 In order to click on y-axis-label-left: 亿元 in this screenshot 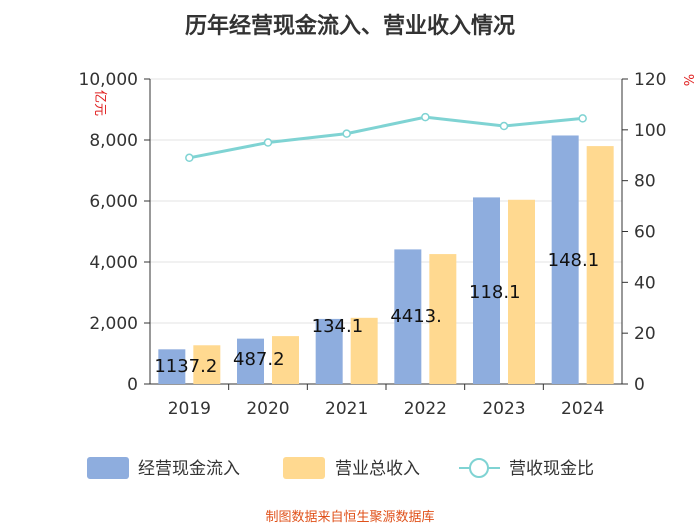, I will do `click(99, 103)`.